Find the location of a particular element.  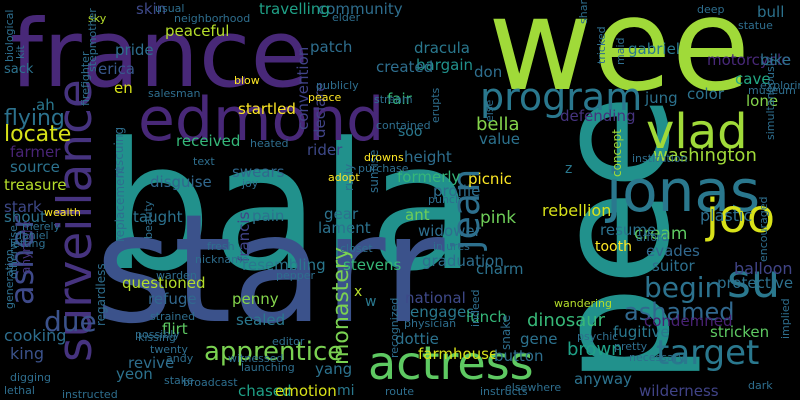

cloud-word-kissing: kissing is located at coordinates (157, 337).